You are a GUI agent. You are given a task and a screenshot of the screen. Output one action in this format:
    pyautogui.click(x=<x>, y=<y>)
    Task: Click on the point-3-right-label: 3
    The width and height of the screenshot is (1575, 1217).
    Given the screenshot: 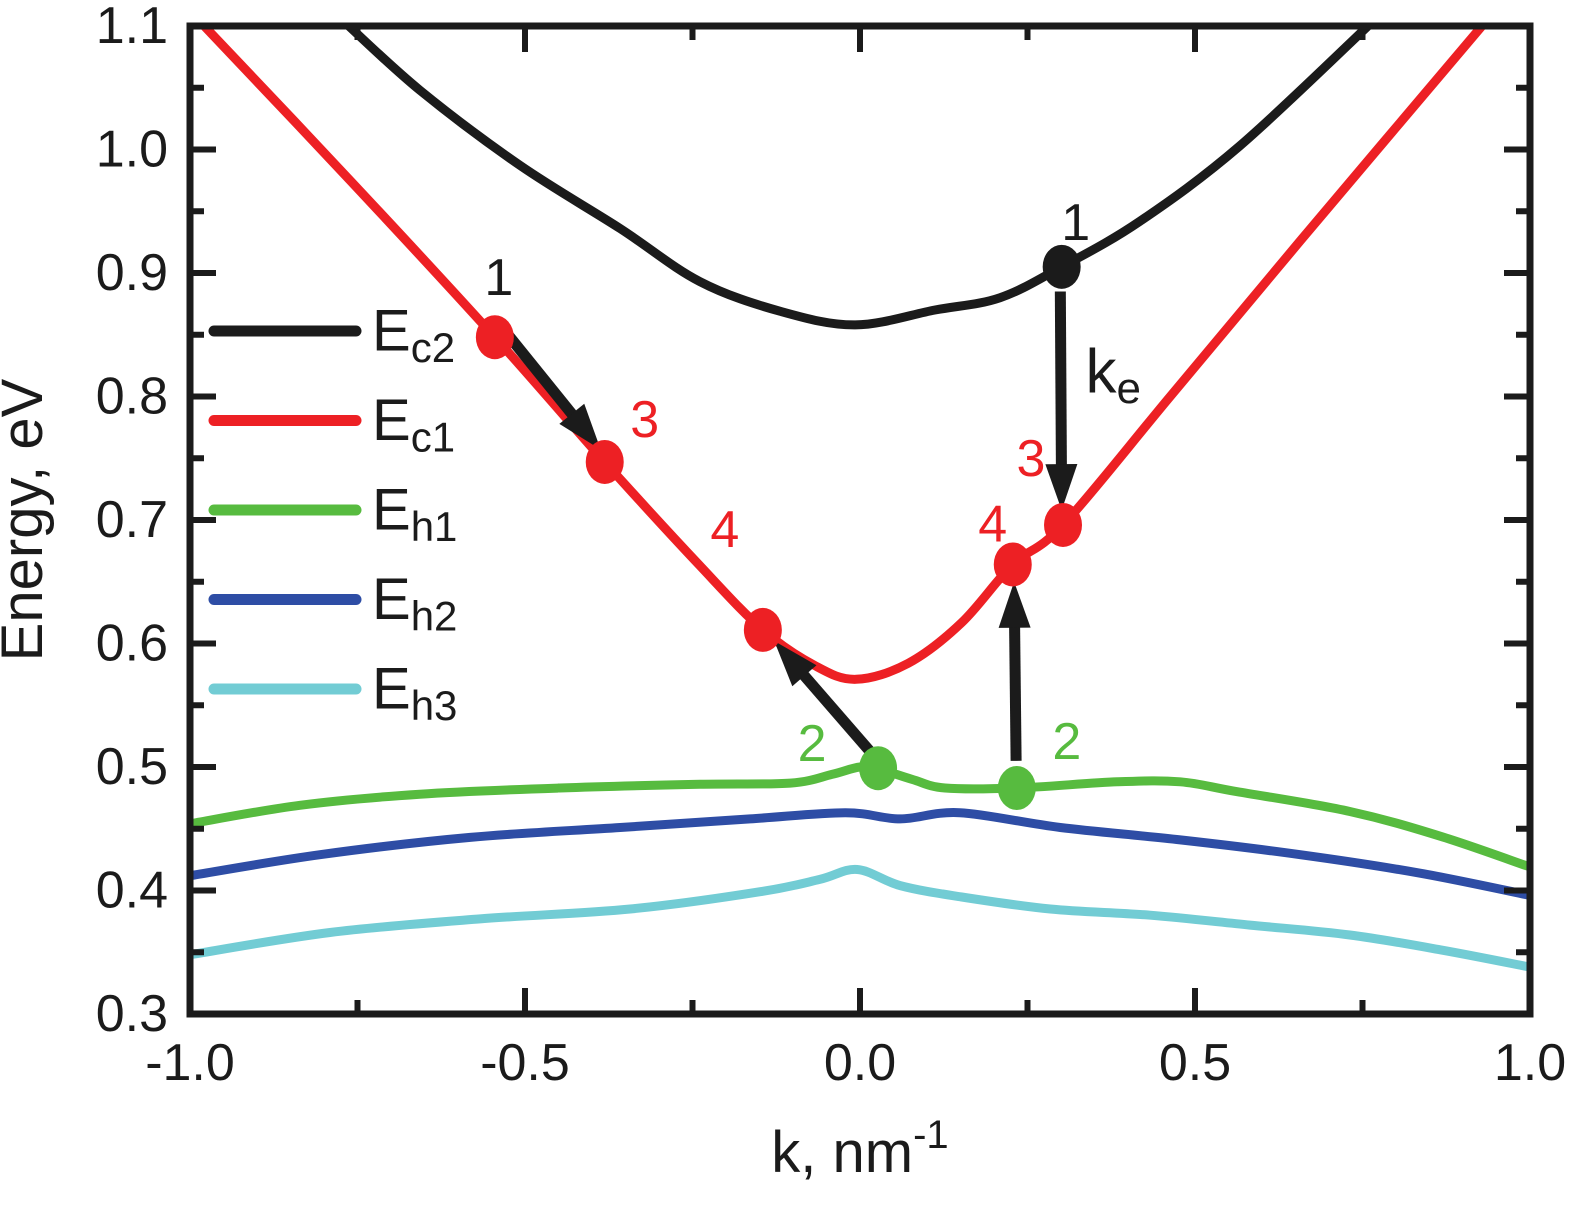 What is the action you would take?
    pyautogui.click(x=1031, y=459)
    